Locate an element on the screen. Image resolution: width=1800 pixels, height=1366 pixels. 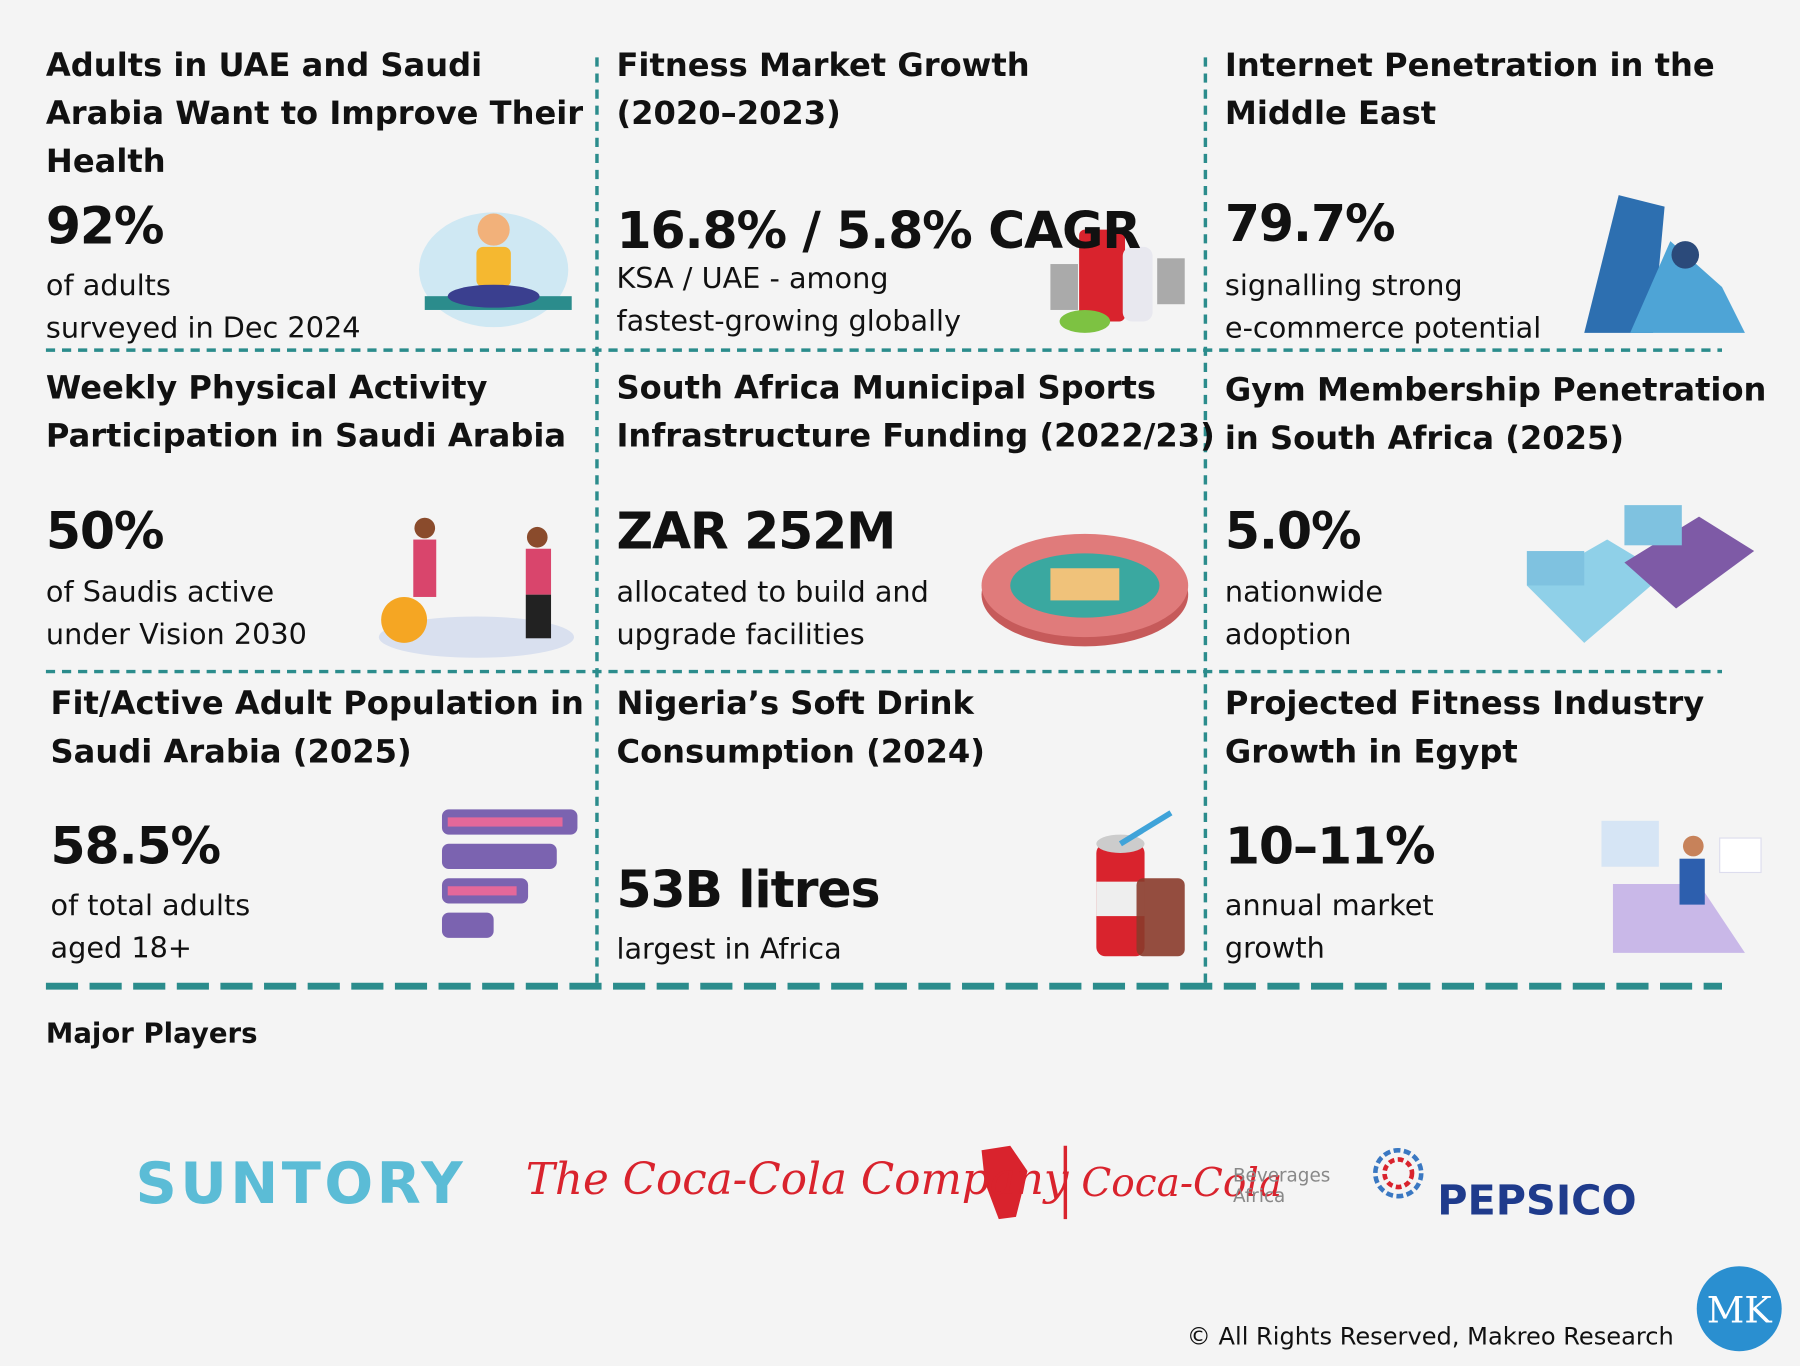
panel-desc: nationwide is located at coordinates (1303, 592).